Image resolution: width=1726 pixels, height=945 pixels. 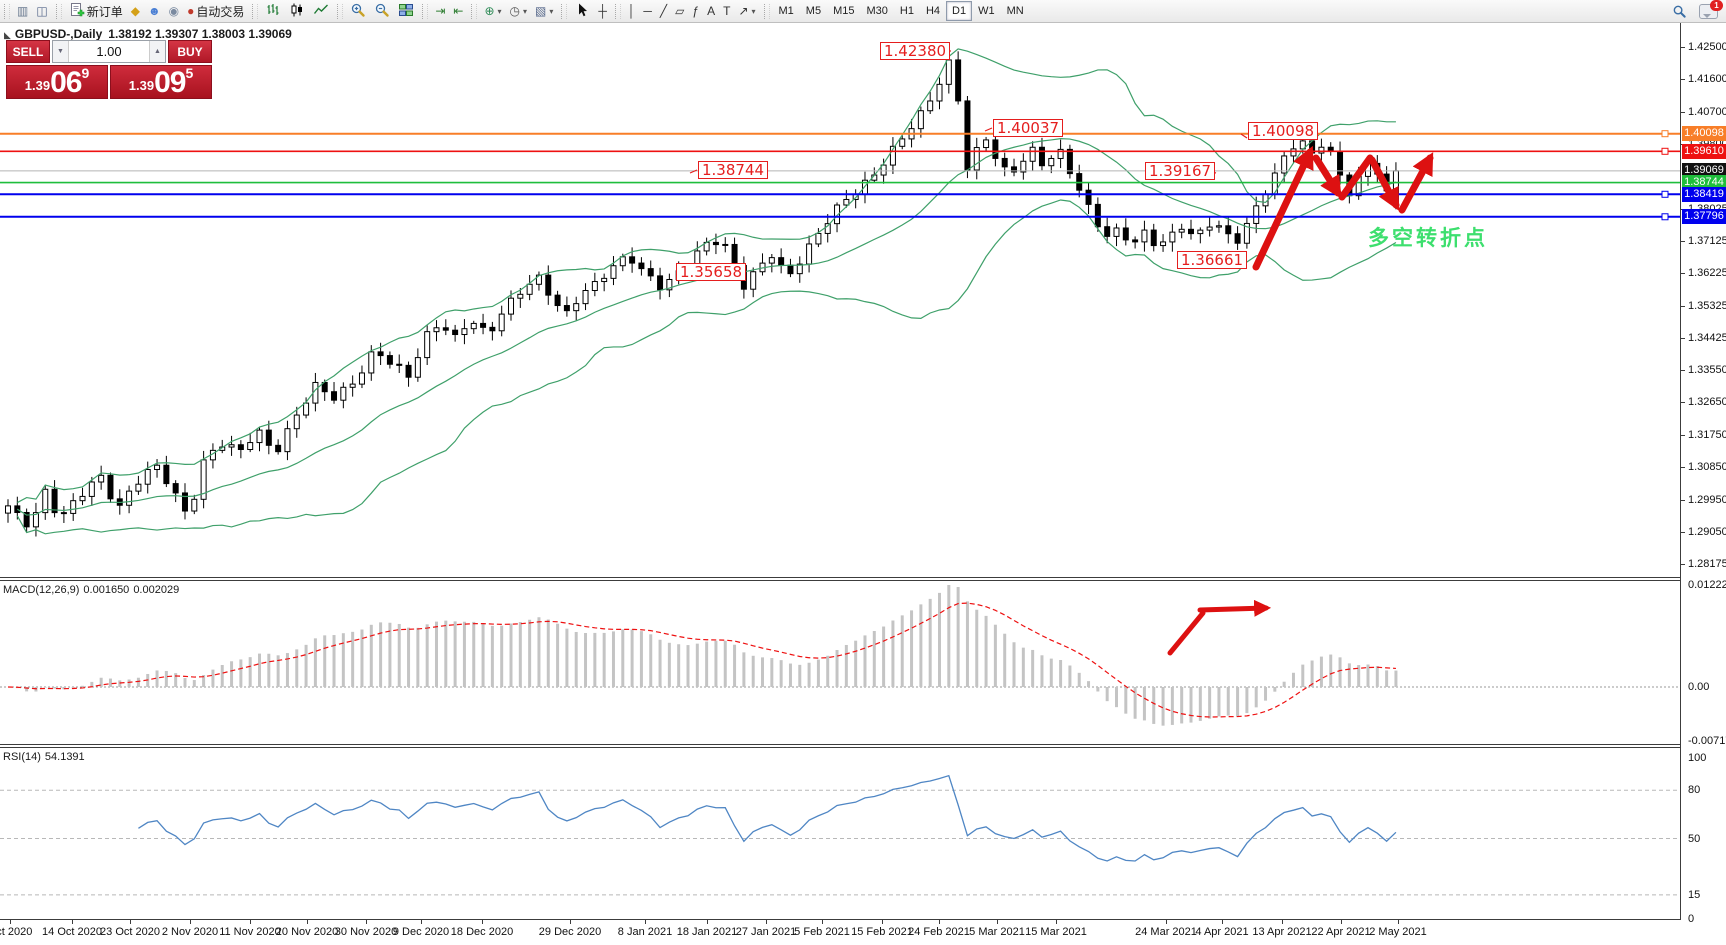 What do you see at coordinates (933, 11) in the screenshot?
I see `timeframe-h4: H4` at bounding box center [933, 11].